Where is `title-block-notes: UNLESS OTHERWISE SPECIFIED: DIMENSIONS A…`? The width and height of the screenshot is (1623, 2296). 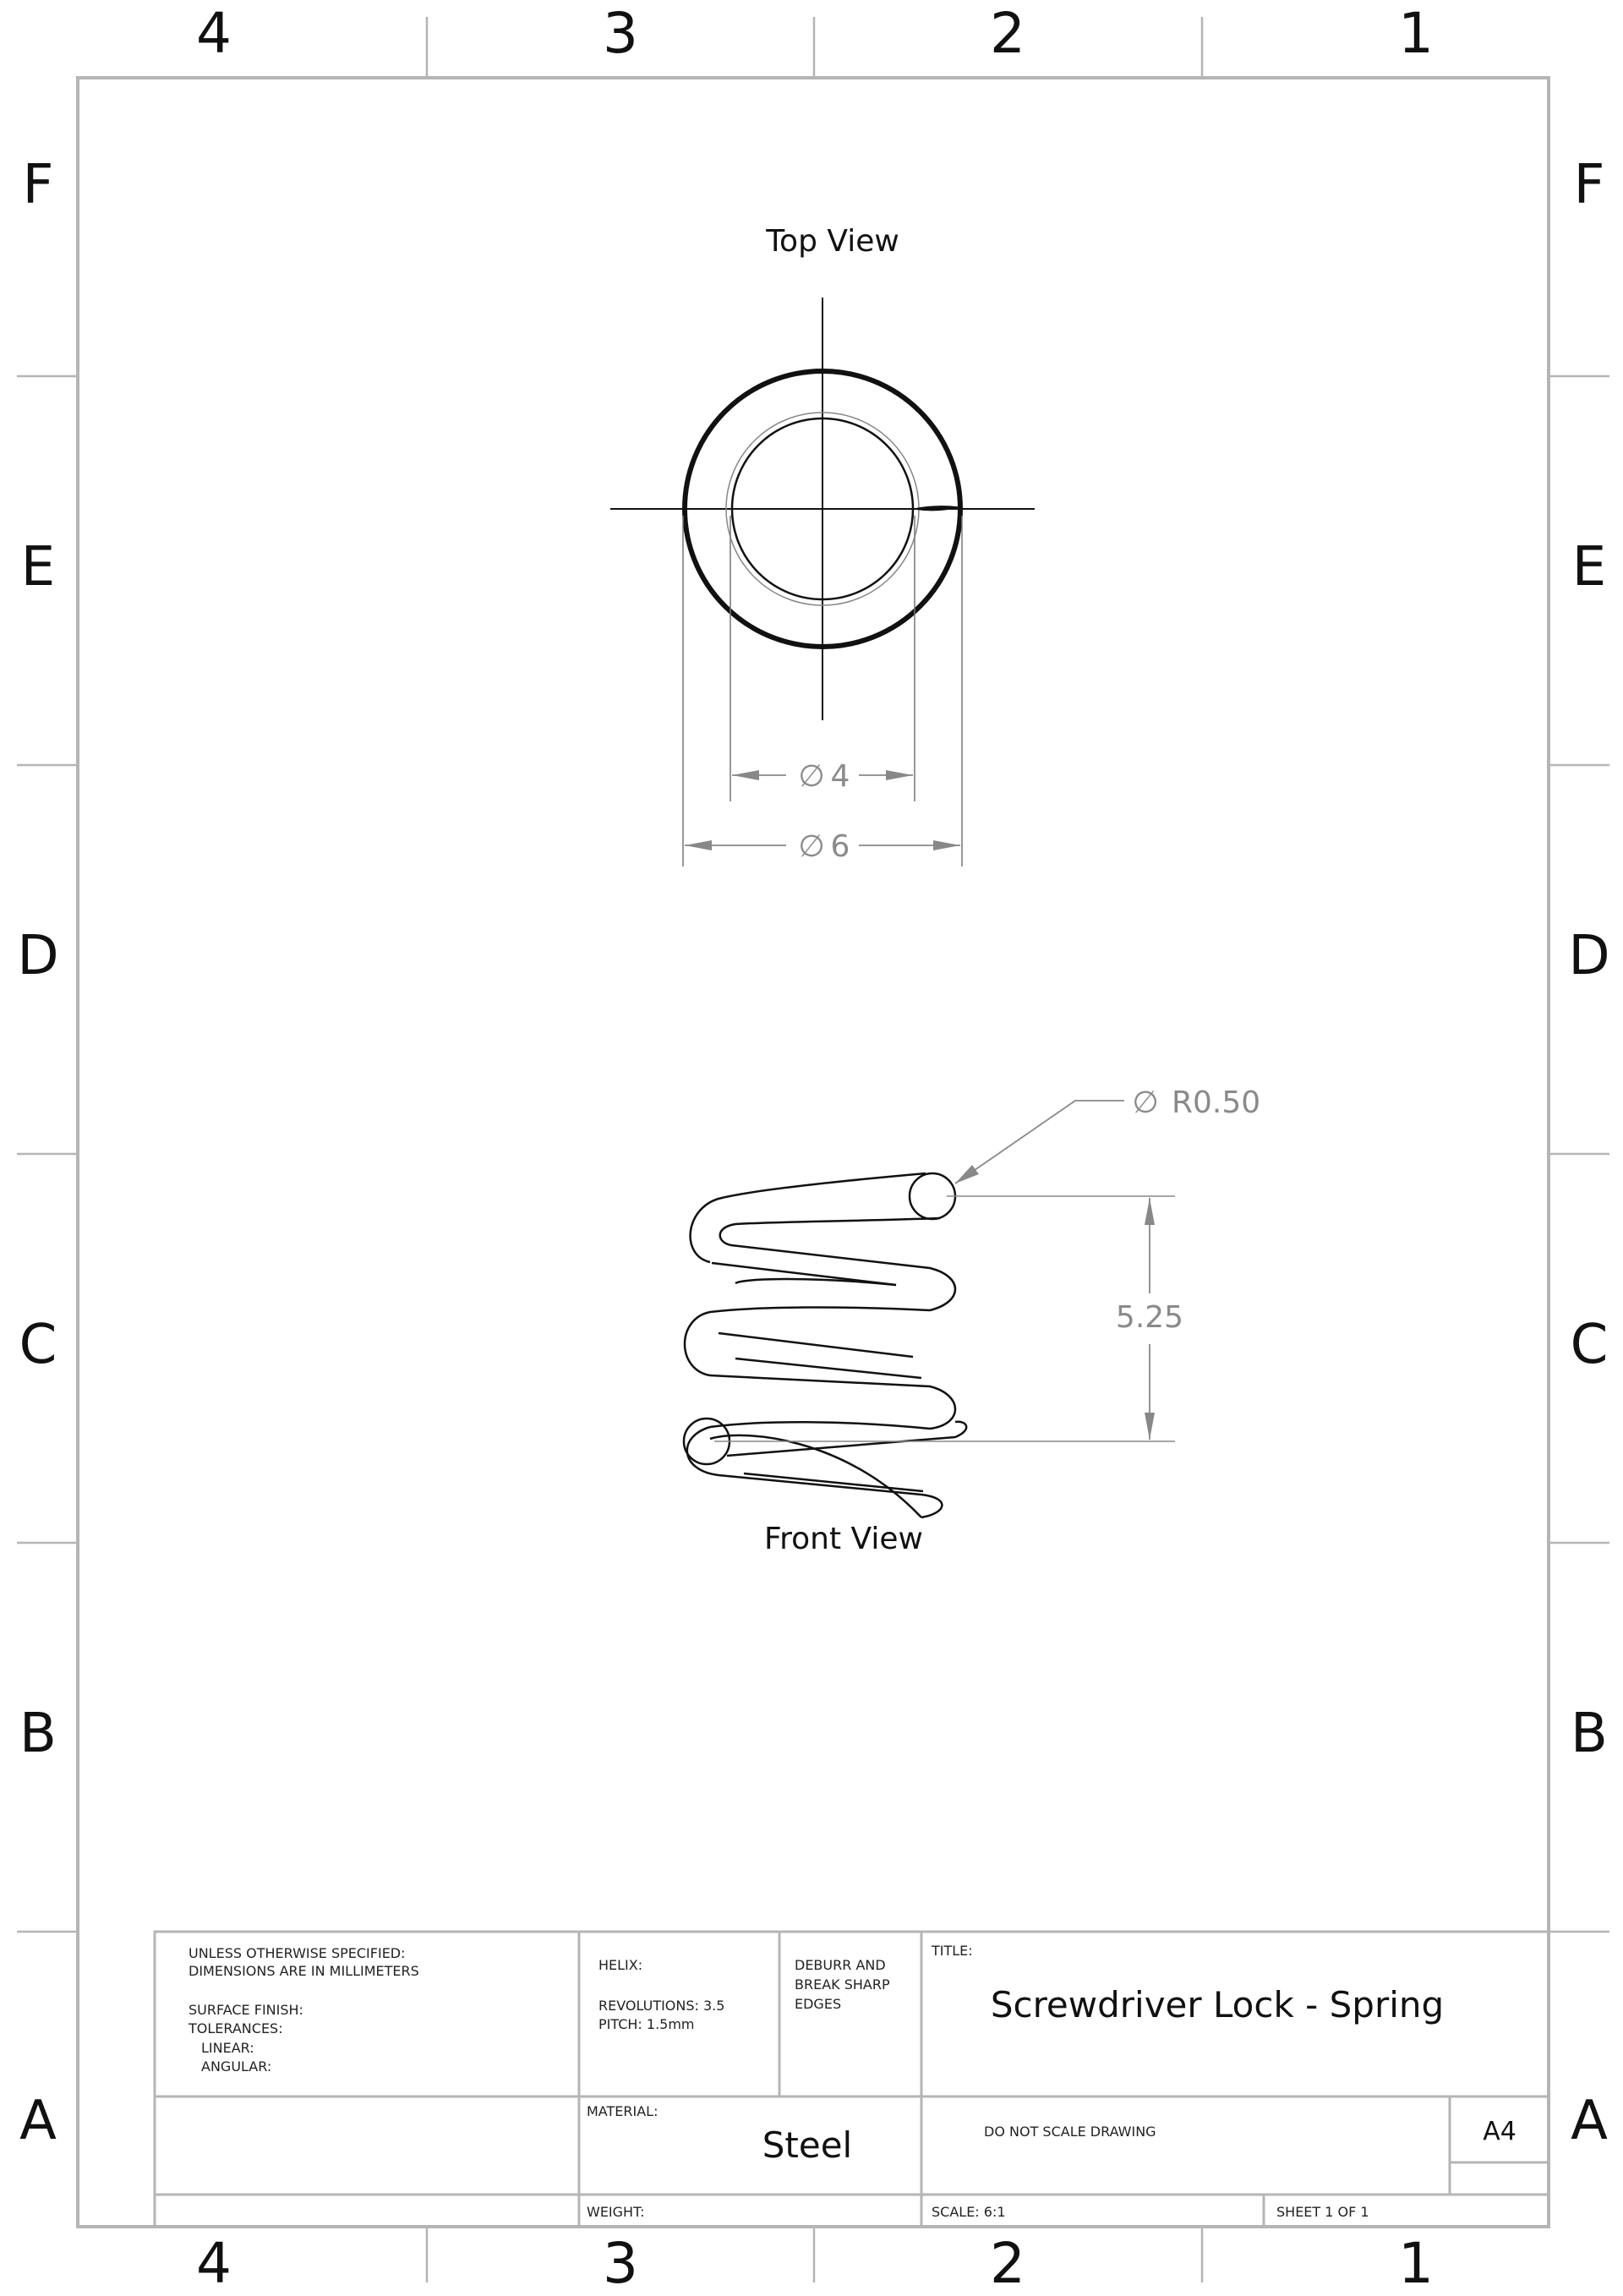
title-block-notes: UNLESS OTHERWISE SPECIFIED: DIMENSIONS A… is located at coordinates (303, 2010).